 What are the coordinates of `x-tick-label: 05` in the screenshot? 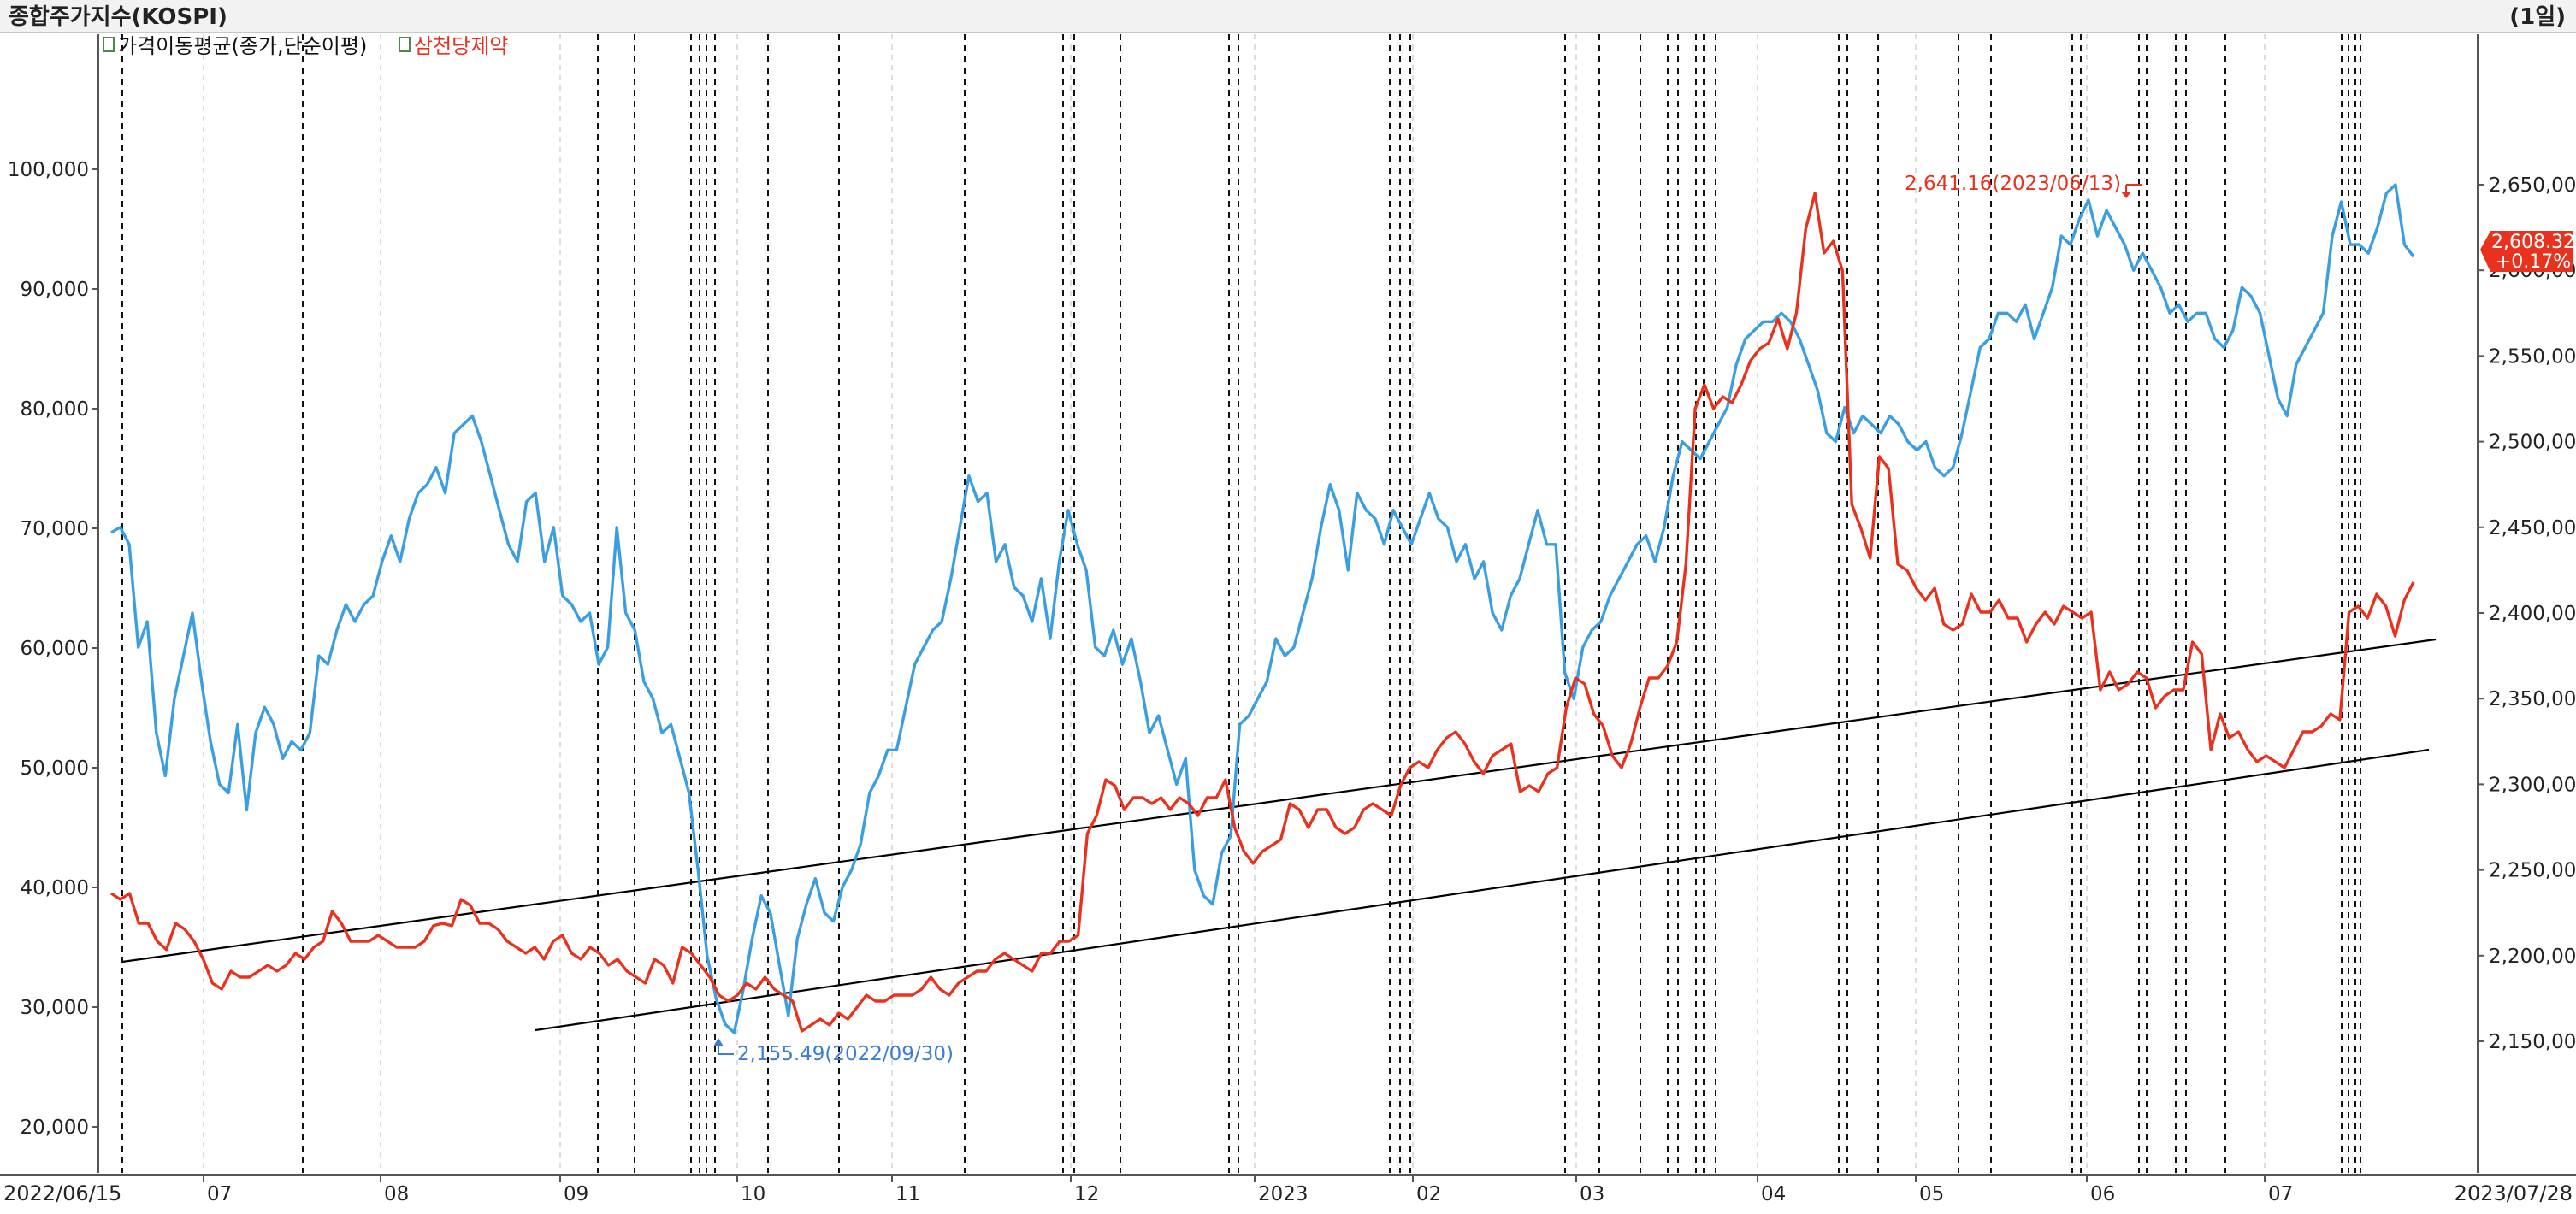 It's located at (1931, 1194).